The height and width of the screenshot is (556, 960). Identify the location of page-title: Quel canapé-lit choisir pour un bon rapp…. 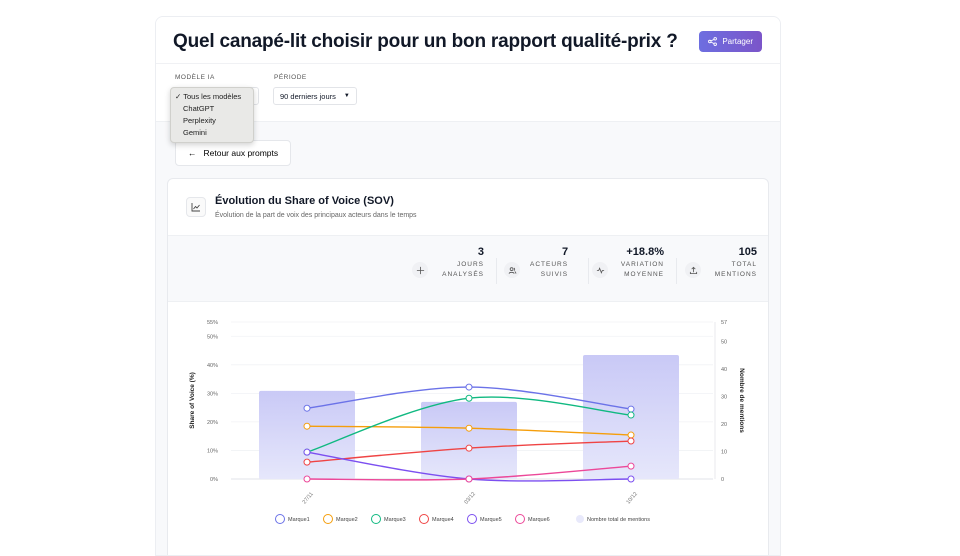
(425, 41).